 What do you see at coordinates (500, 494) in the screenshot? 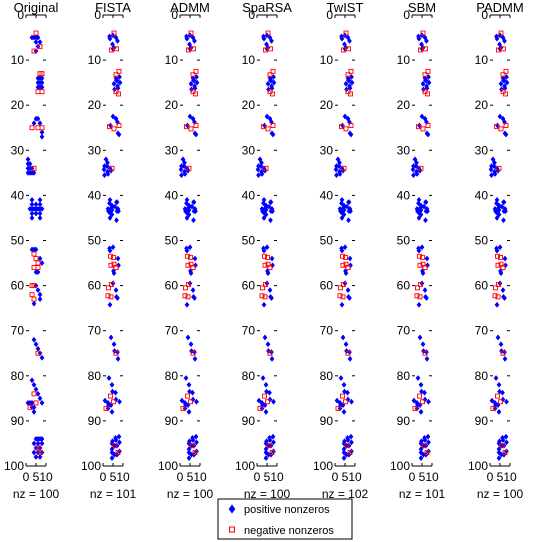
I see `nz-label: nz = 100` at bounding box center [500, 494].